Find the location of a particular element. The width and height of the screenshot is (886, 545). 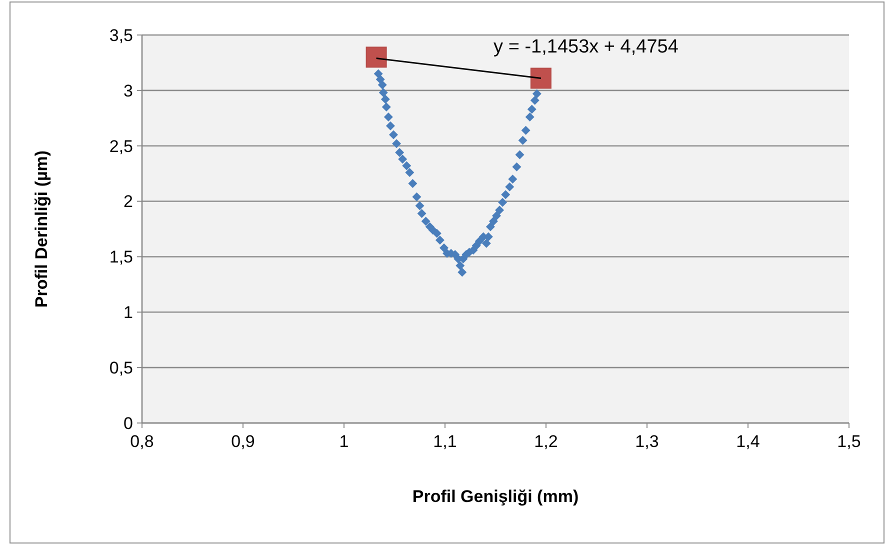

x-tick-label: 1,3 is located at coordinates (647, 441).